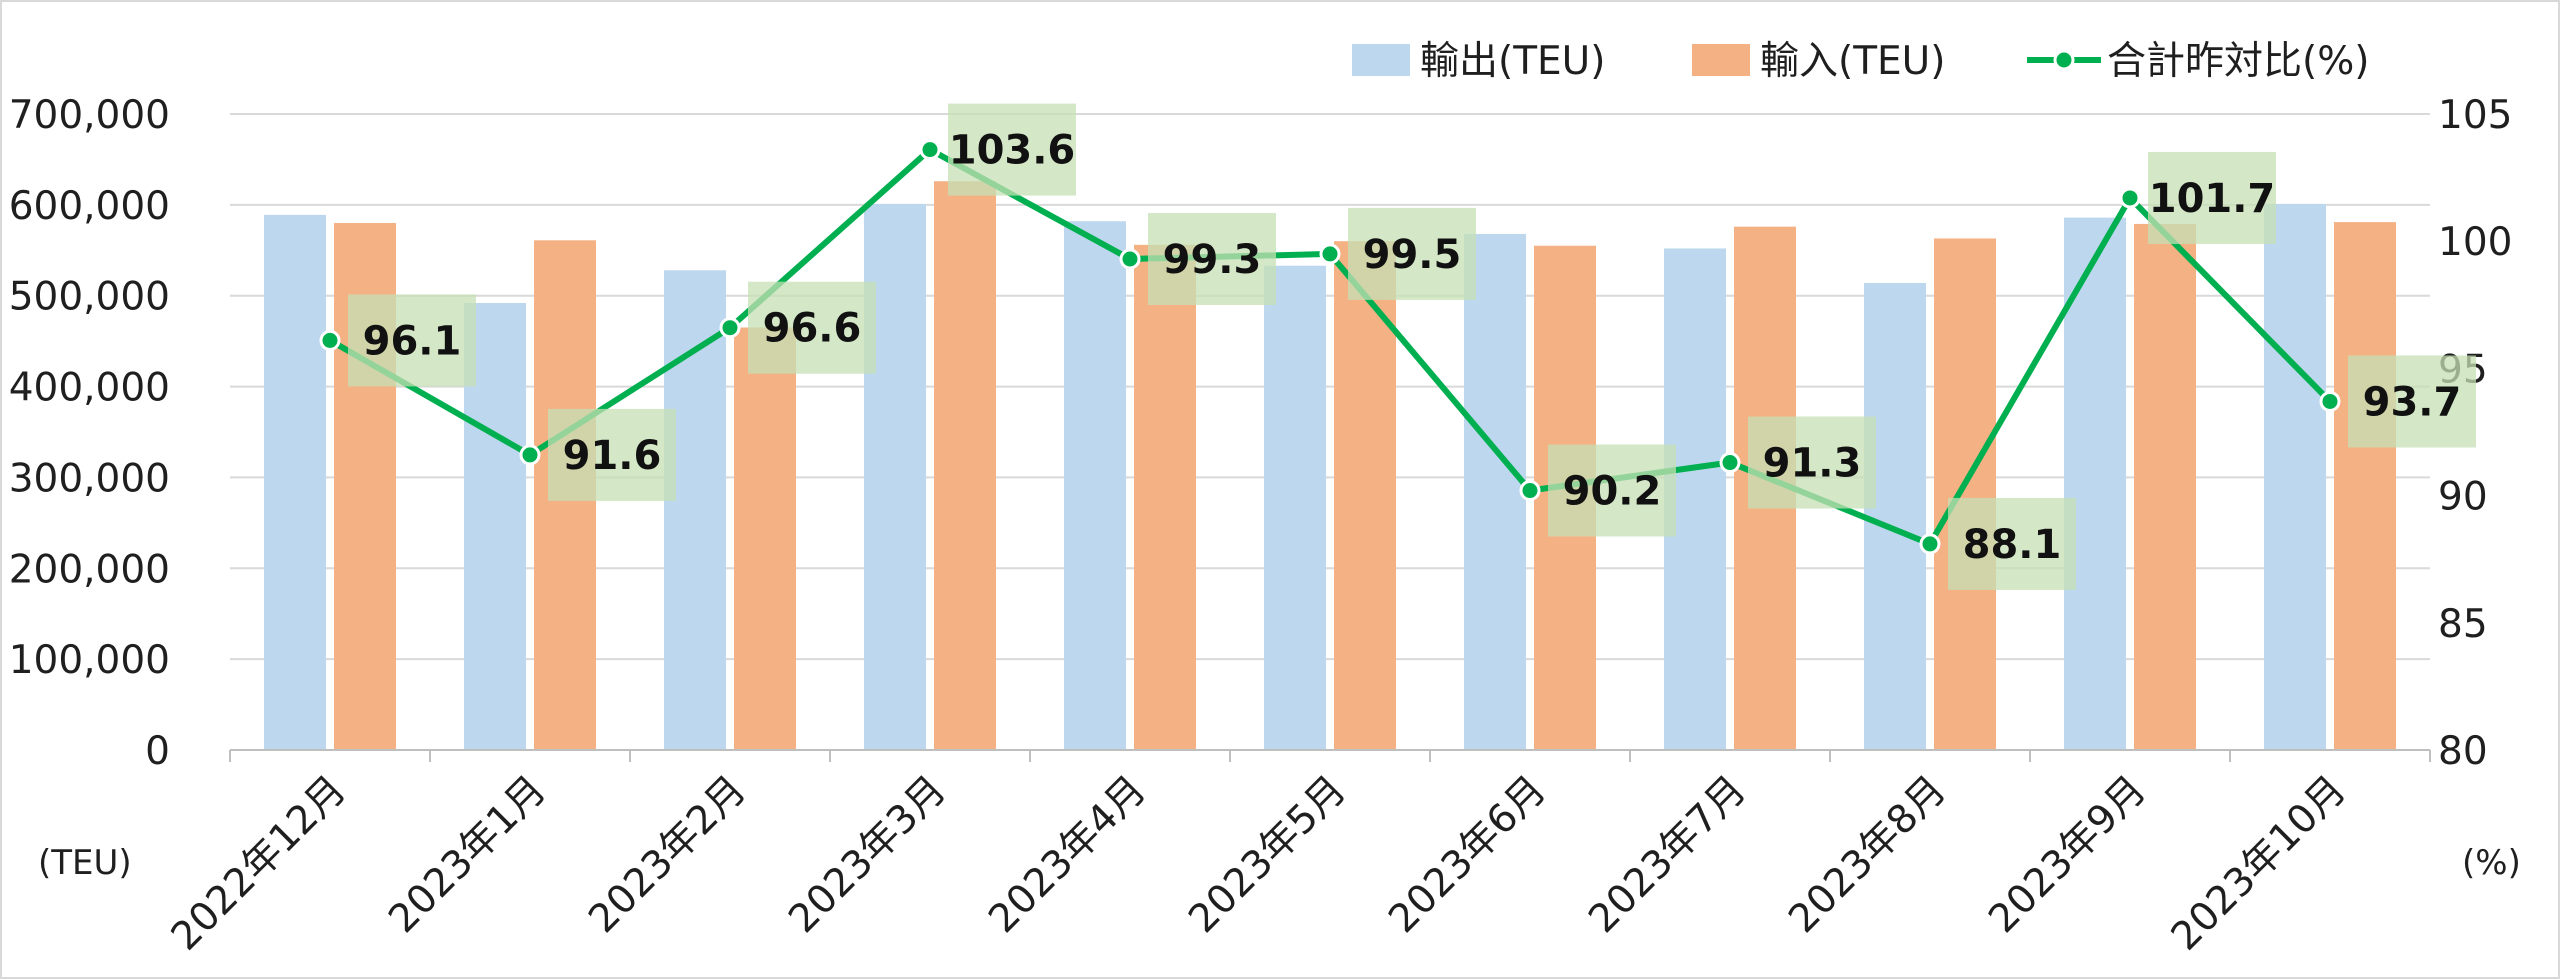 The image size is (2560, 979). Describe the element at coordinates (2475, 242) in the screenshot. I see `y-right-tick-label: 100` at that location.